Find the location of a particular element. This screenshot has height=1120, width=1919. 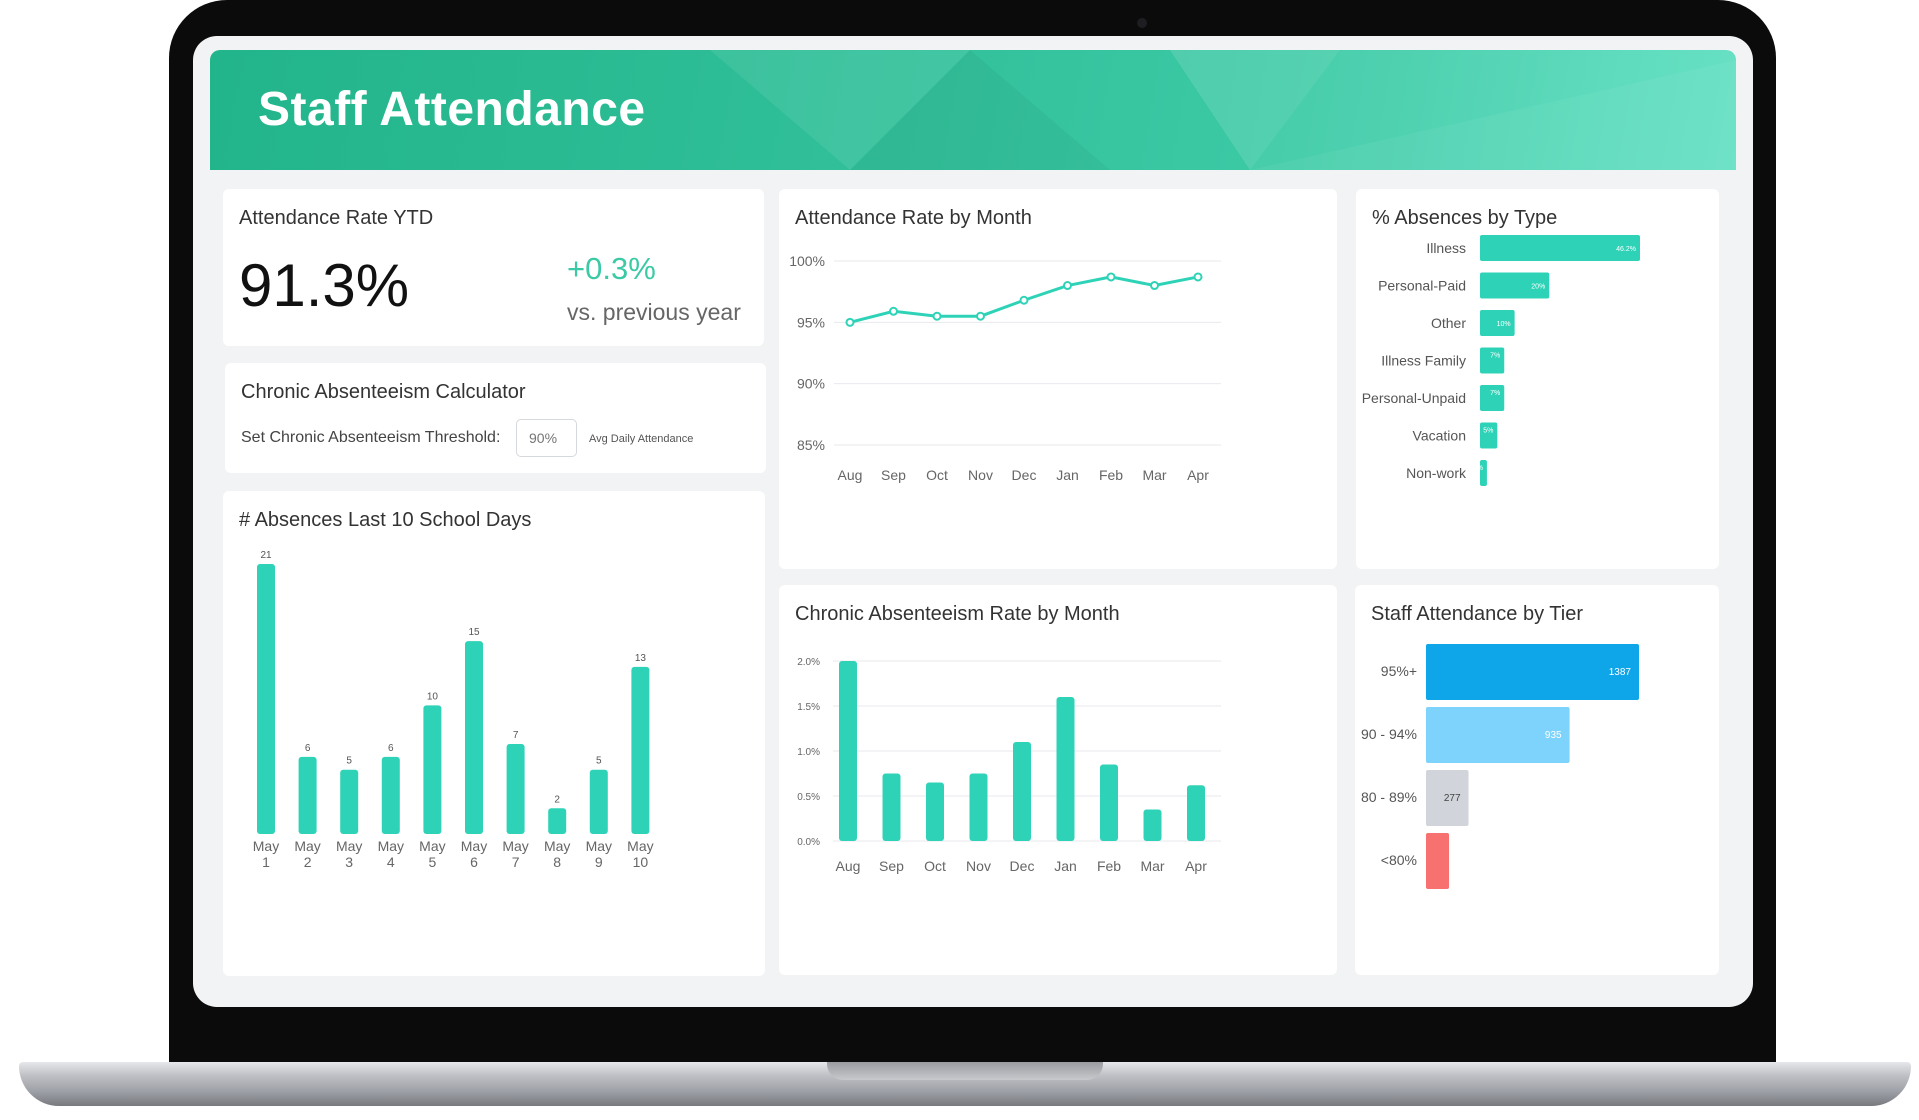

category-label: 90 - 94% is located at coordinates (1389, 734).